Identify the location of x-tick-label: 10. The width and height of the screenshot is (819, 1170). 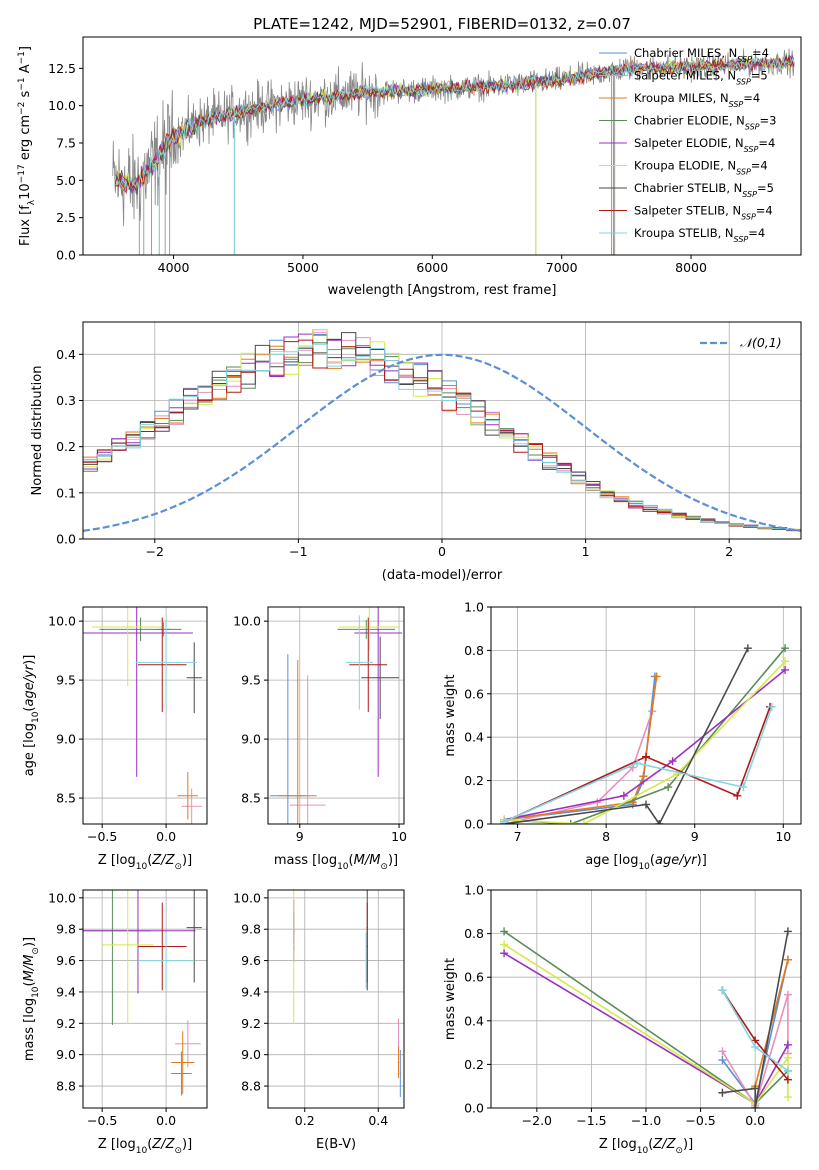
(399, 836).